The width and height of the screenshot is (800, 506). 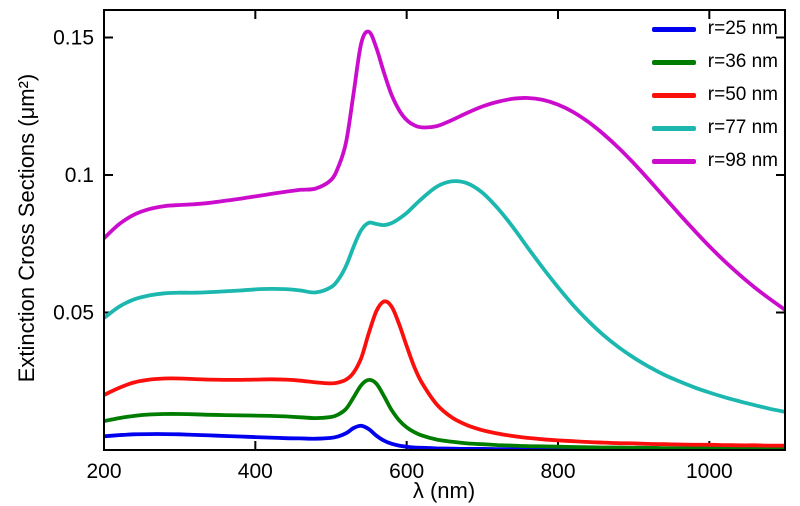 I want to click on legend-entry-r-25-nm: r=25 nm, so click(x=714, y=29).